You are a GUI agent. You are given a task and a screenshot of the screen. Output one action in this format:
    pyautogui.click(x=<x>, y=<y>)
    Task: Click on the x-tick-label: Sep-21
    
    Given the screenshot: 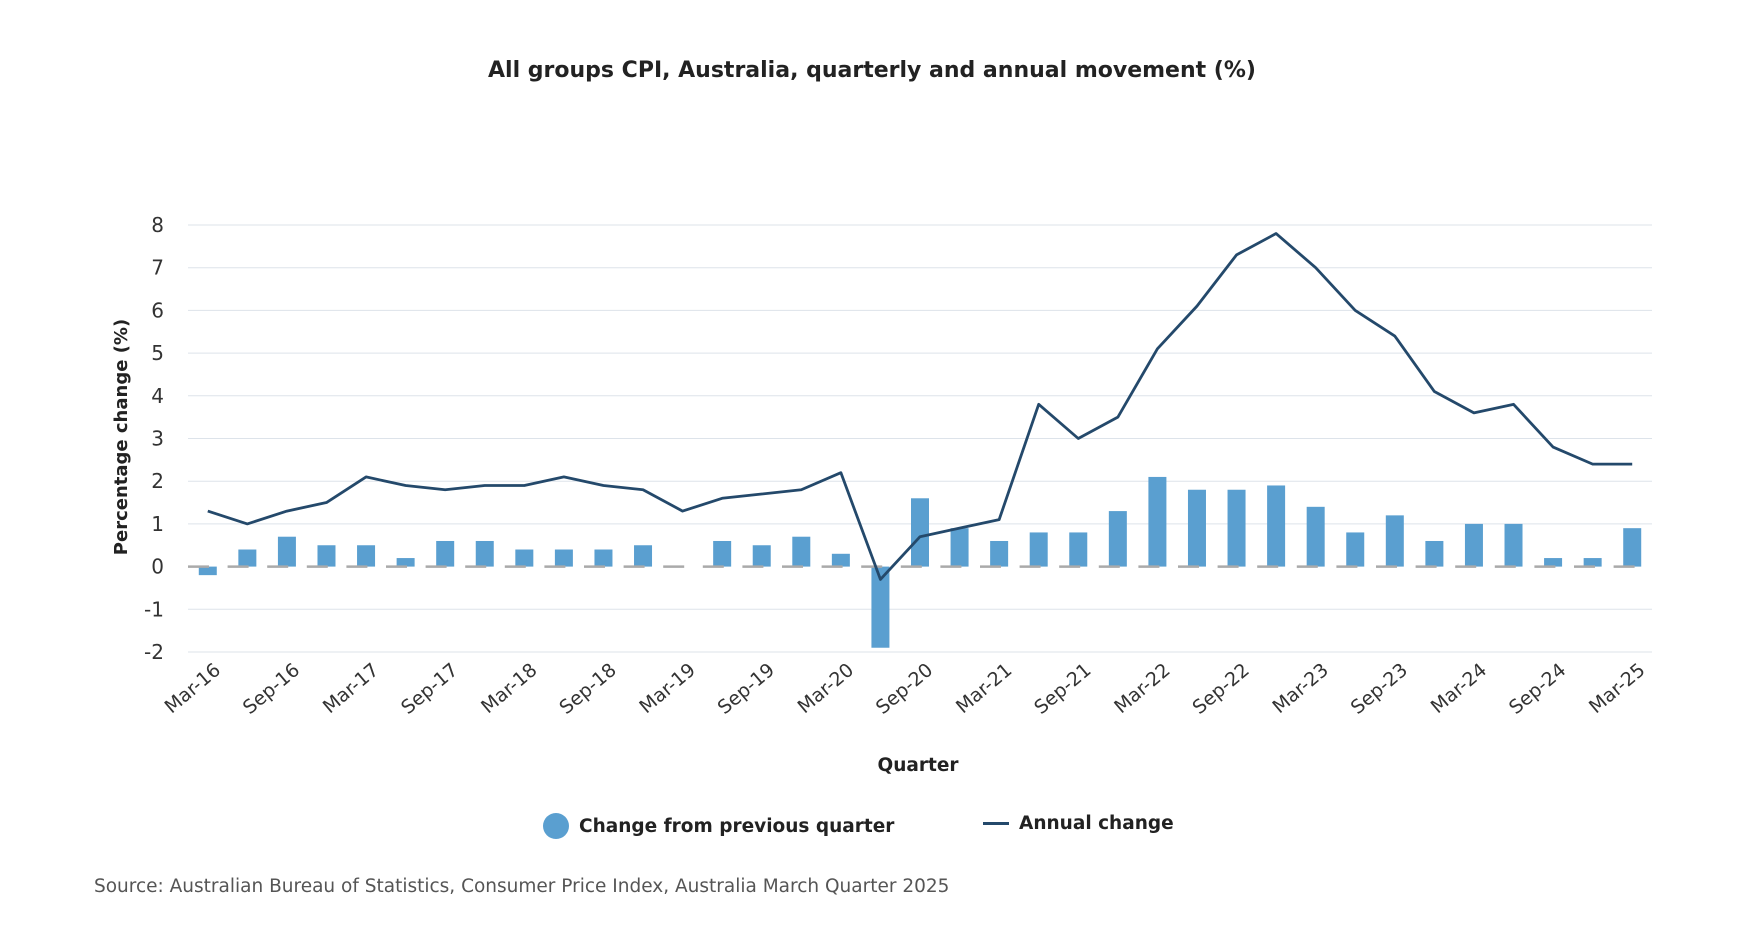 What is the action you would take?
    pyautogui.click(x=1062, y=689)
    